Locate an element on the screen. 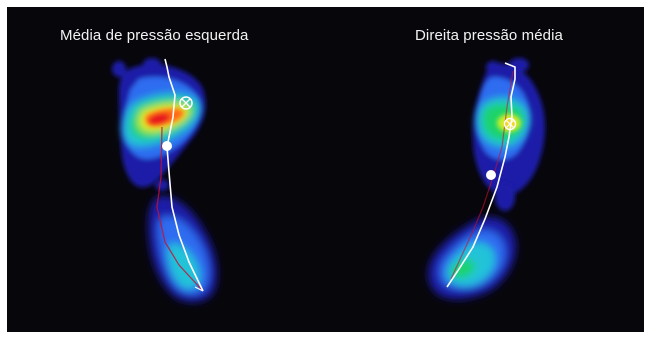 This screenshot has width=651, height=339. left-foot-pressure-map is located at coordinates (165, 180).